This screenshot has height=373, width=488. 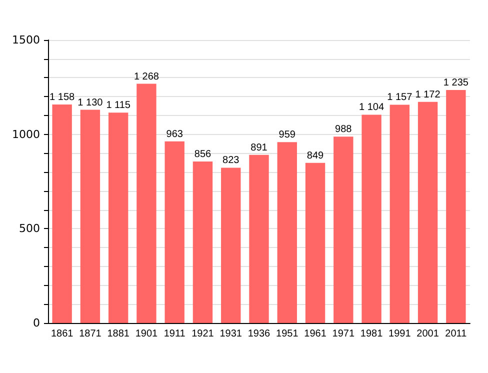 I want to click on x-tick-label: 2001, so click(x=428, y=334).